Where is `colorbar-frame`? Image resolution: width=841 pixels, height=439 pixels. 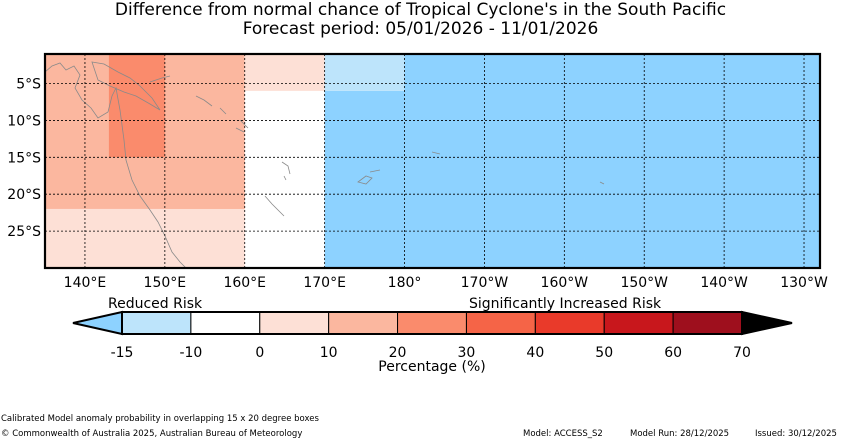 colorbar-frame is located at coordinates (432, 323).